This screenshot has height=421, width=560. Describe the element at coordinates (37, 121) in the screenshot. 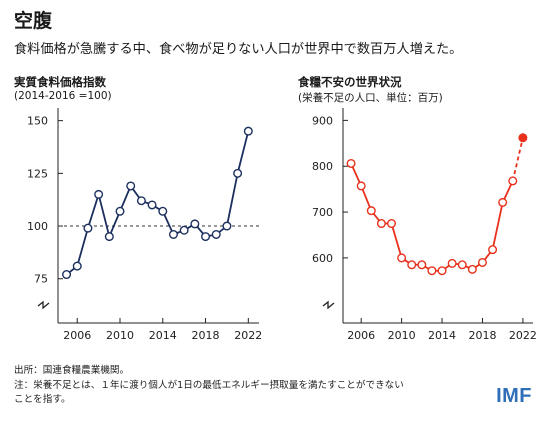

I see `y-tick-label: 150` at that location.